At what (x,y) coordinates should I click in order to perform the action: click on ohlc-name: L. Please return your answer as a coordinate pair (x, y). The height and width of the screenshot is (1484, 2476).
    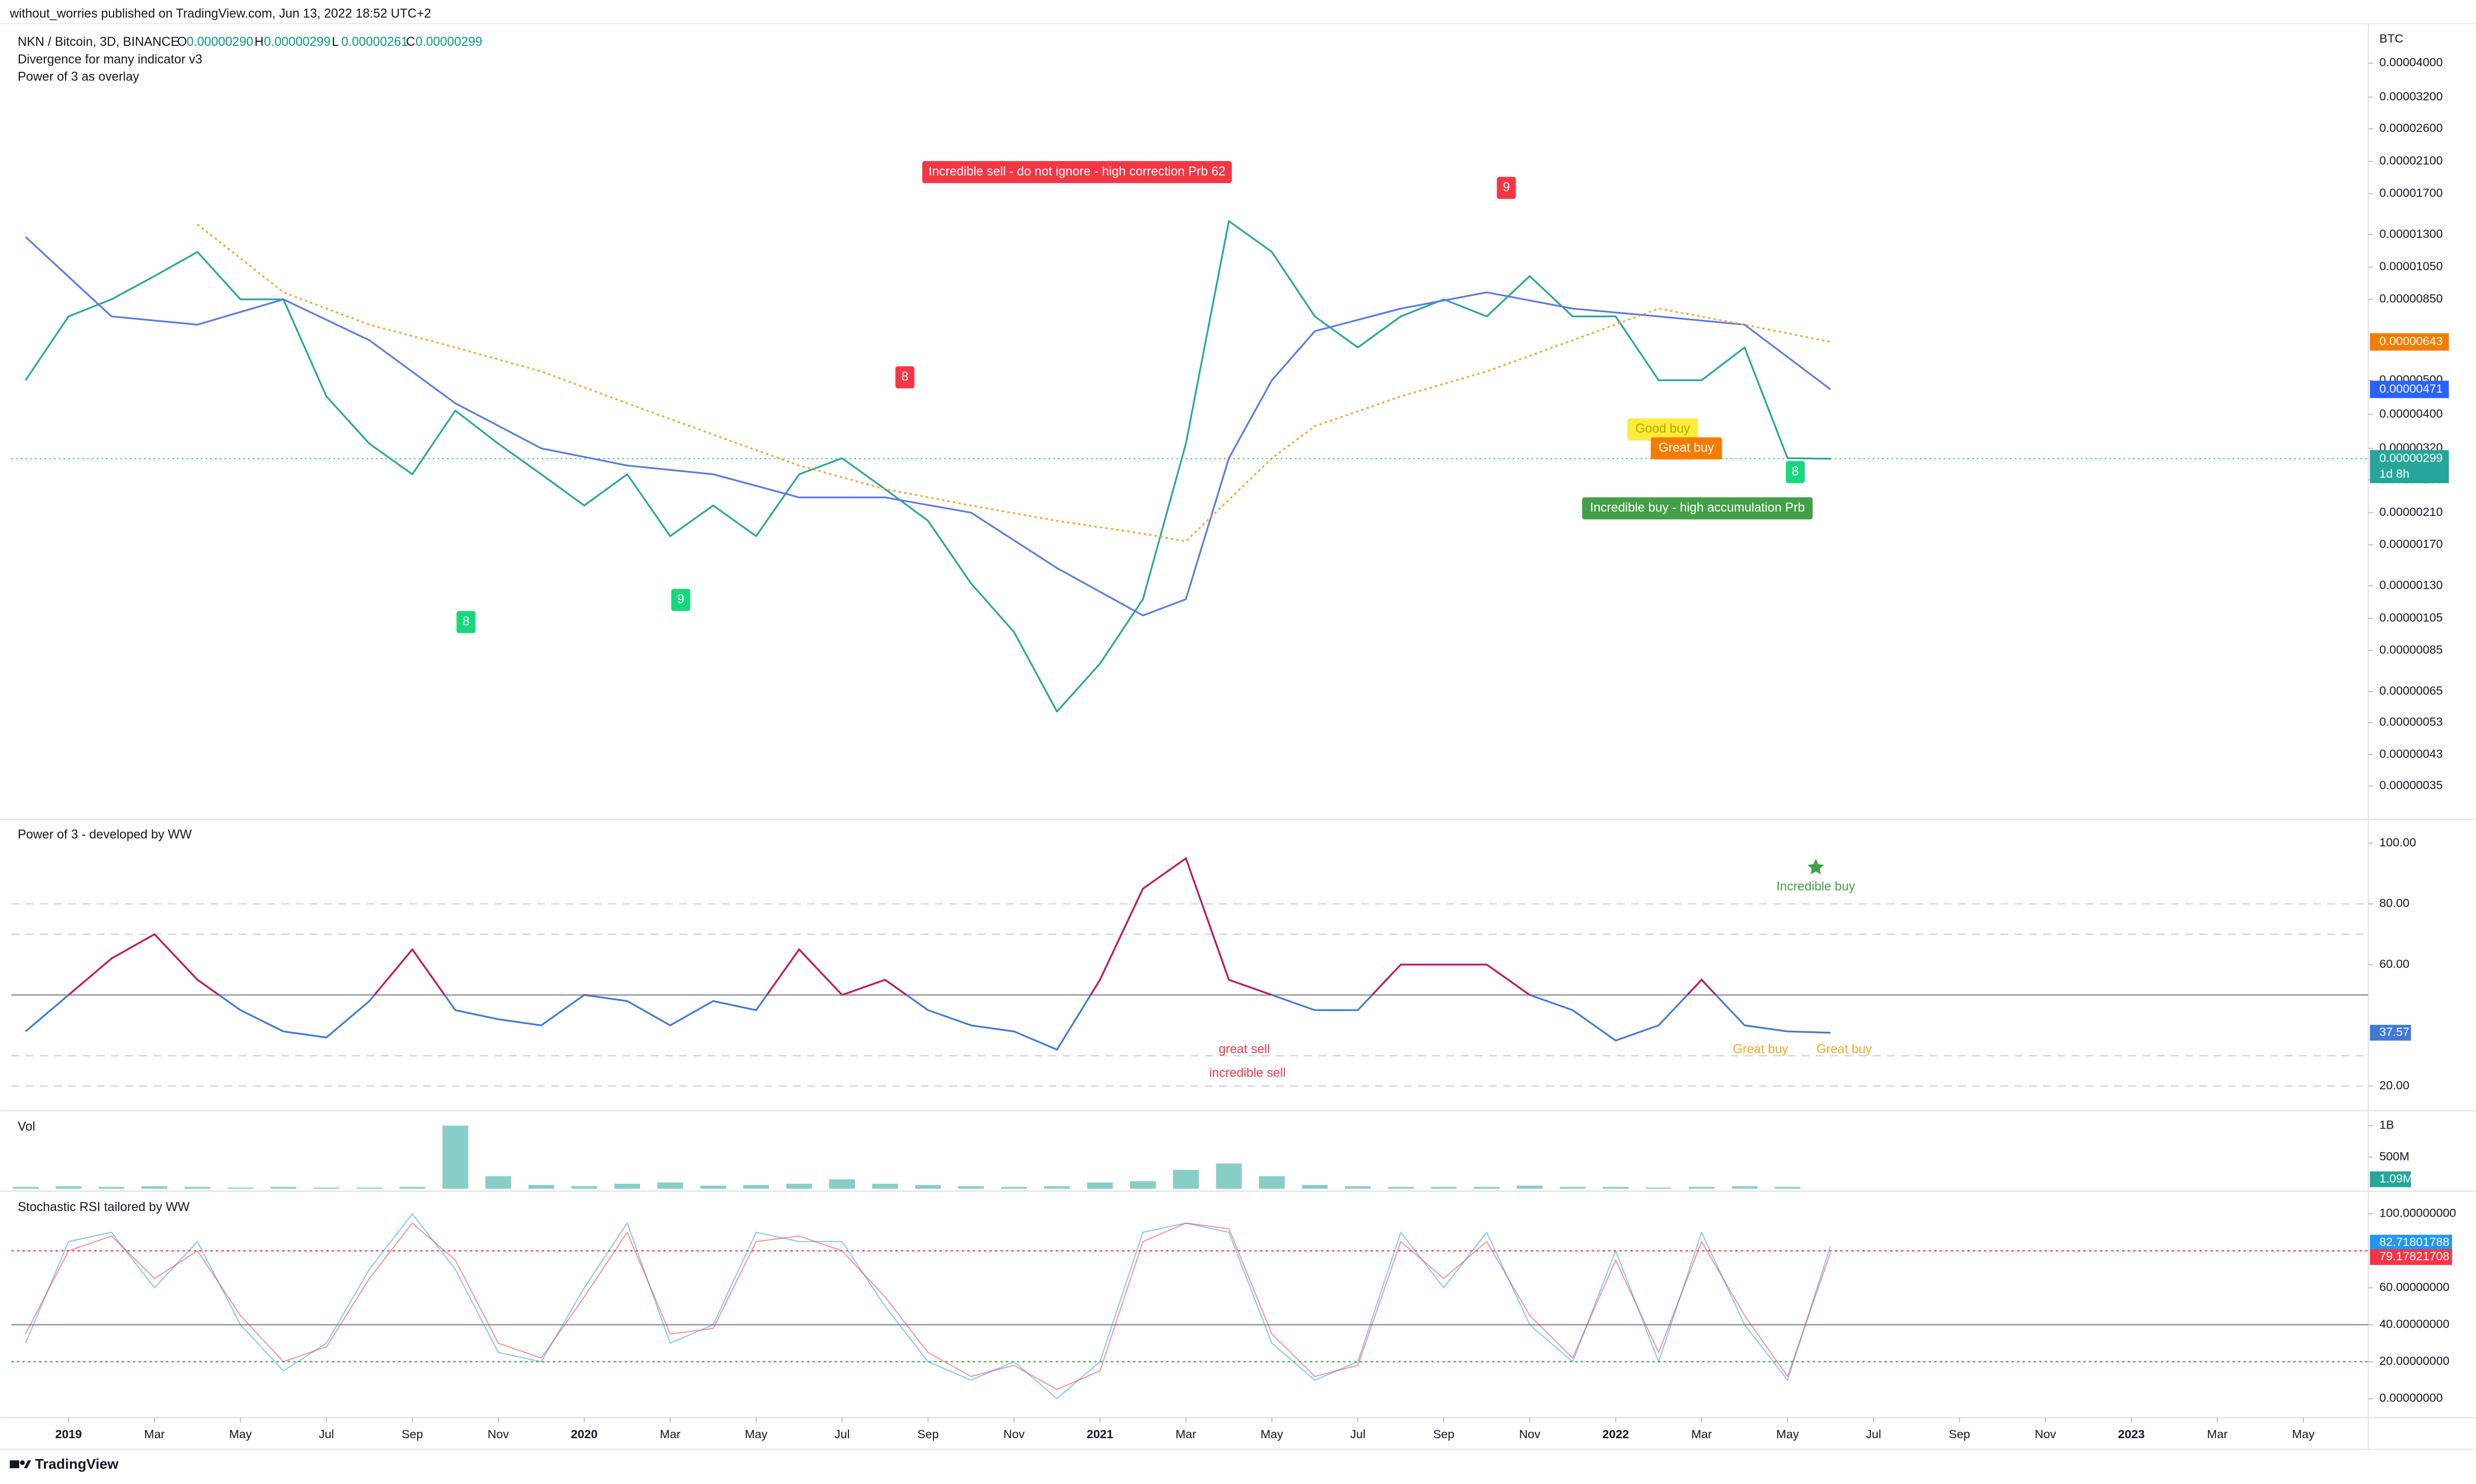
    Looking at the image, I should click on (335, 42).